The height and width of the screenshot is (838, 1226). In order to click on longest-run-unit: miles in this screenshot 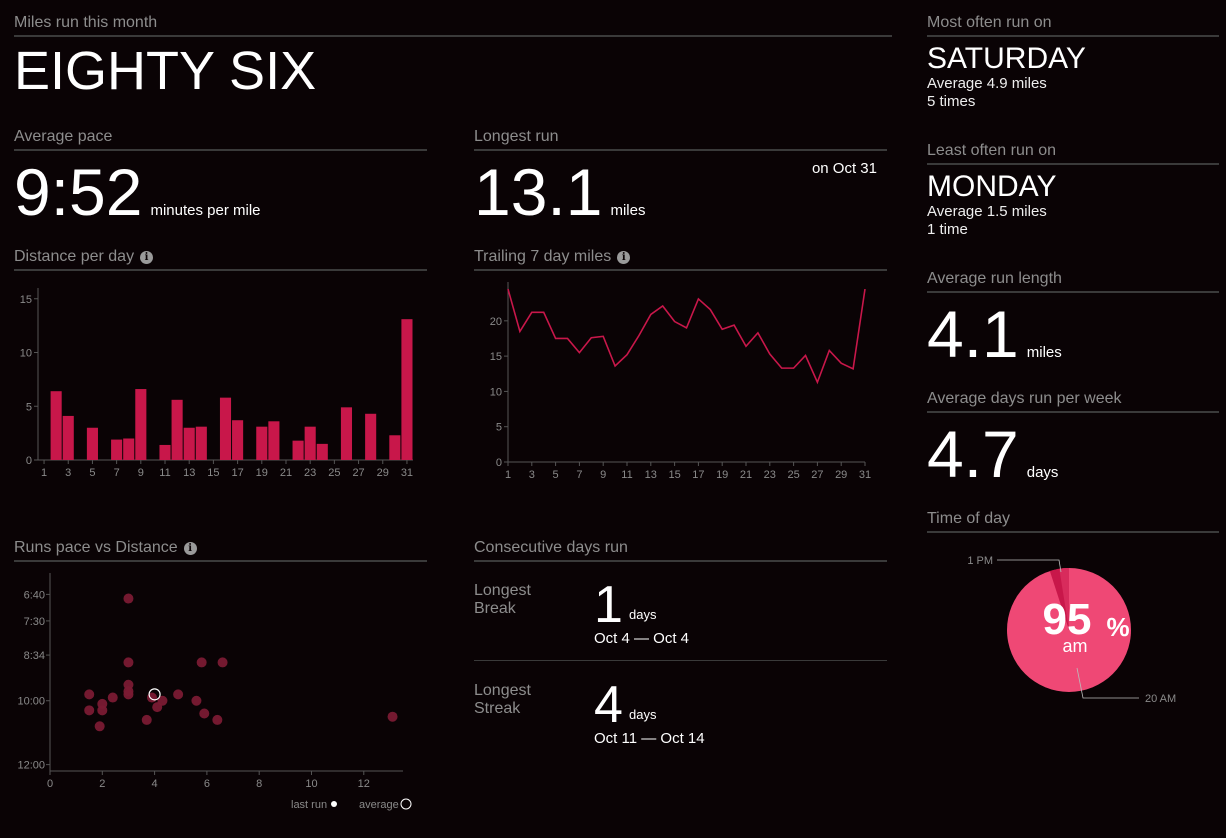, I will do `click(628, 210)`.